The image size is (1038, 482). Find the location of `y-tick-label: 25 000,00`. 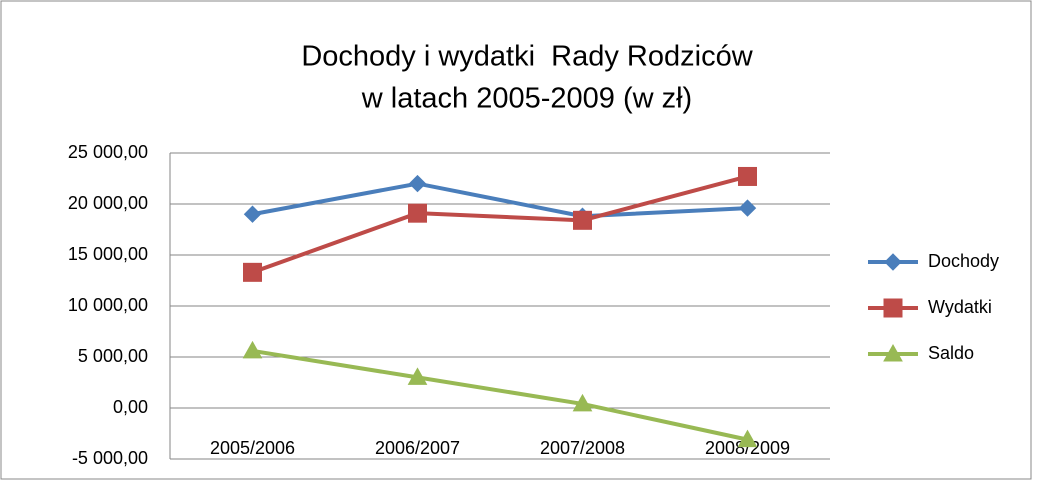

y-tick-label: 25 000,00 is located at coordinates (108, 152).